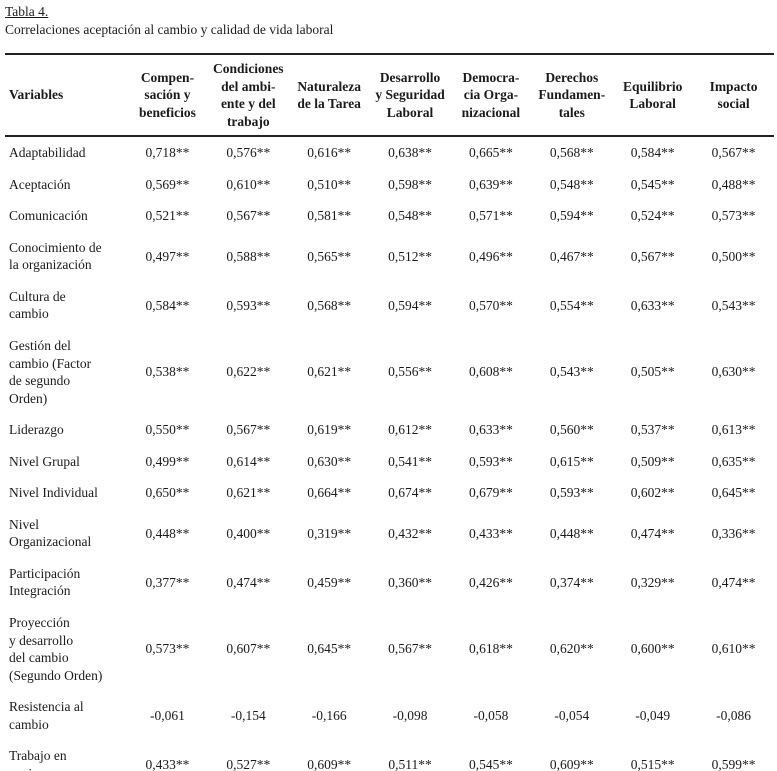  Describe the element at coordinates (733, 715) in the screenshot. I see `correlation-value: -0,086` at that location.